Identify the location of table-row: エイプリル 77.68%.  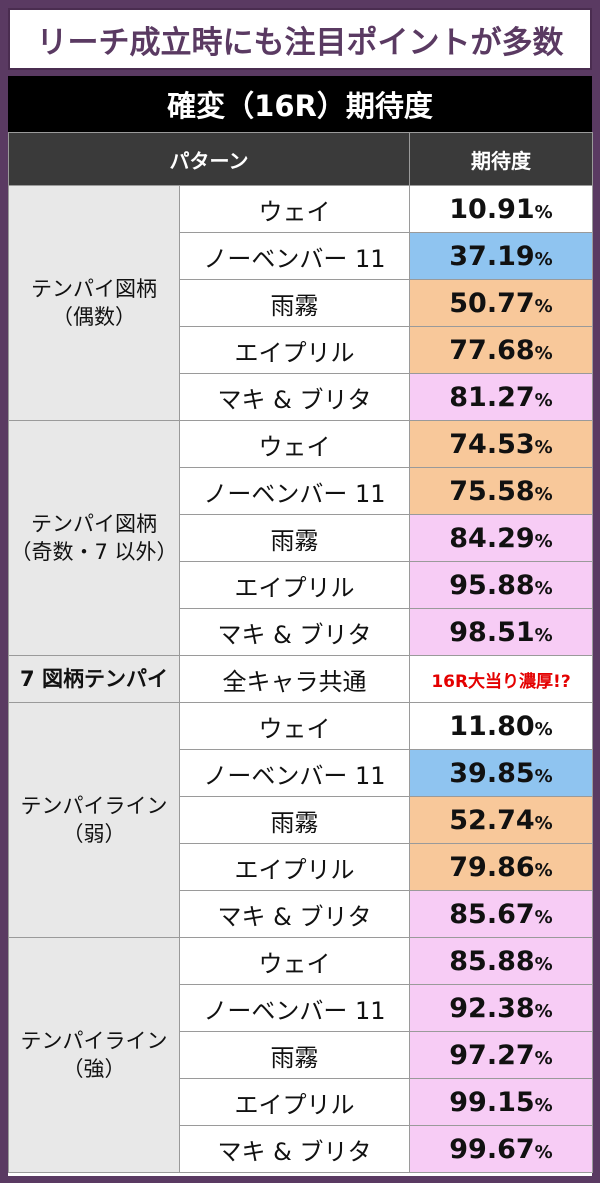
(301, 350).